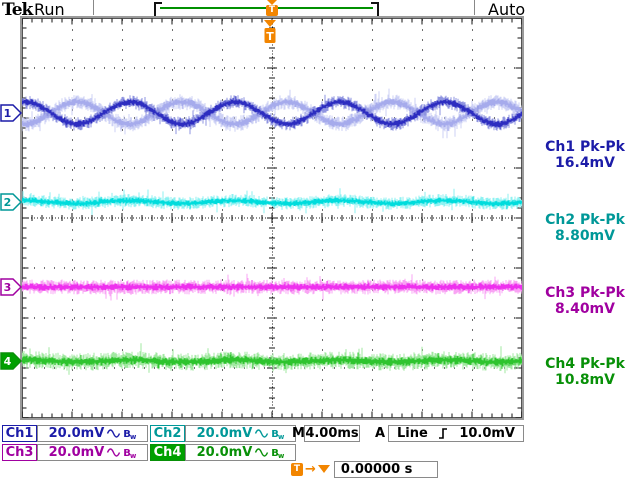 The width and height of the screenshot is (640, 480). What do you see at coordinates (19, 452) in the screenshot?
I see `ch3-label: Ch3` at bounding box center [19, 452].